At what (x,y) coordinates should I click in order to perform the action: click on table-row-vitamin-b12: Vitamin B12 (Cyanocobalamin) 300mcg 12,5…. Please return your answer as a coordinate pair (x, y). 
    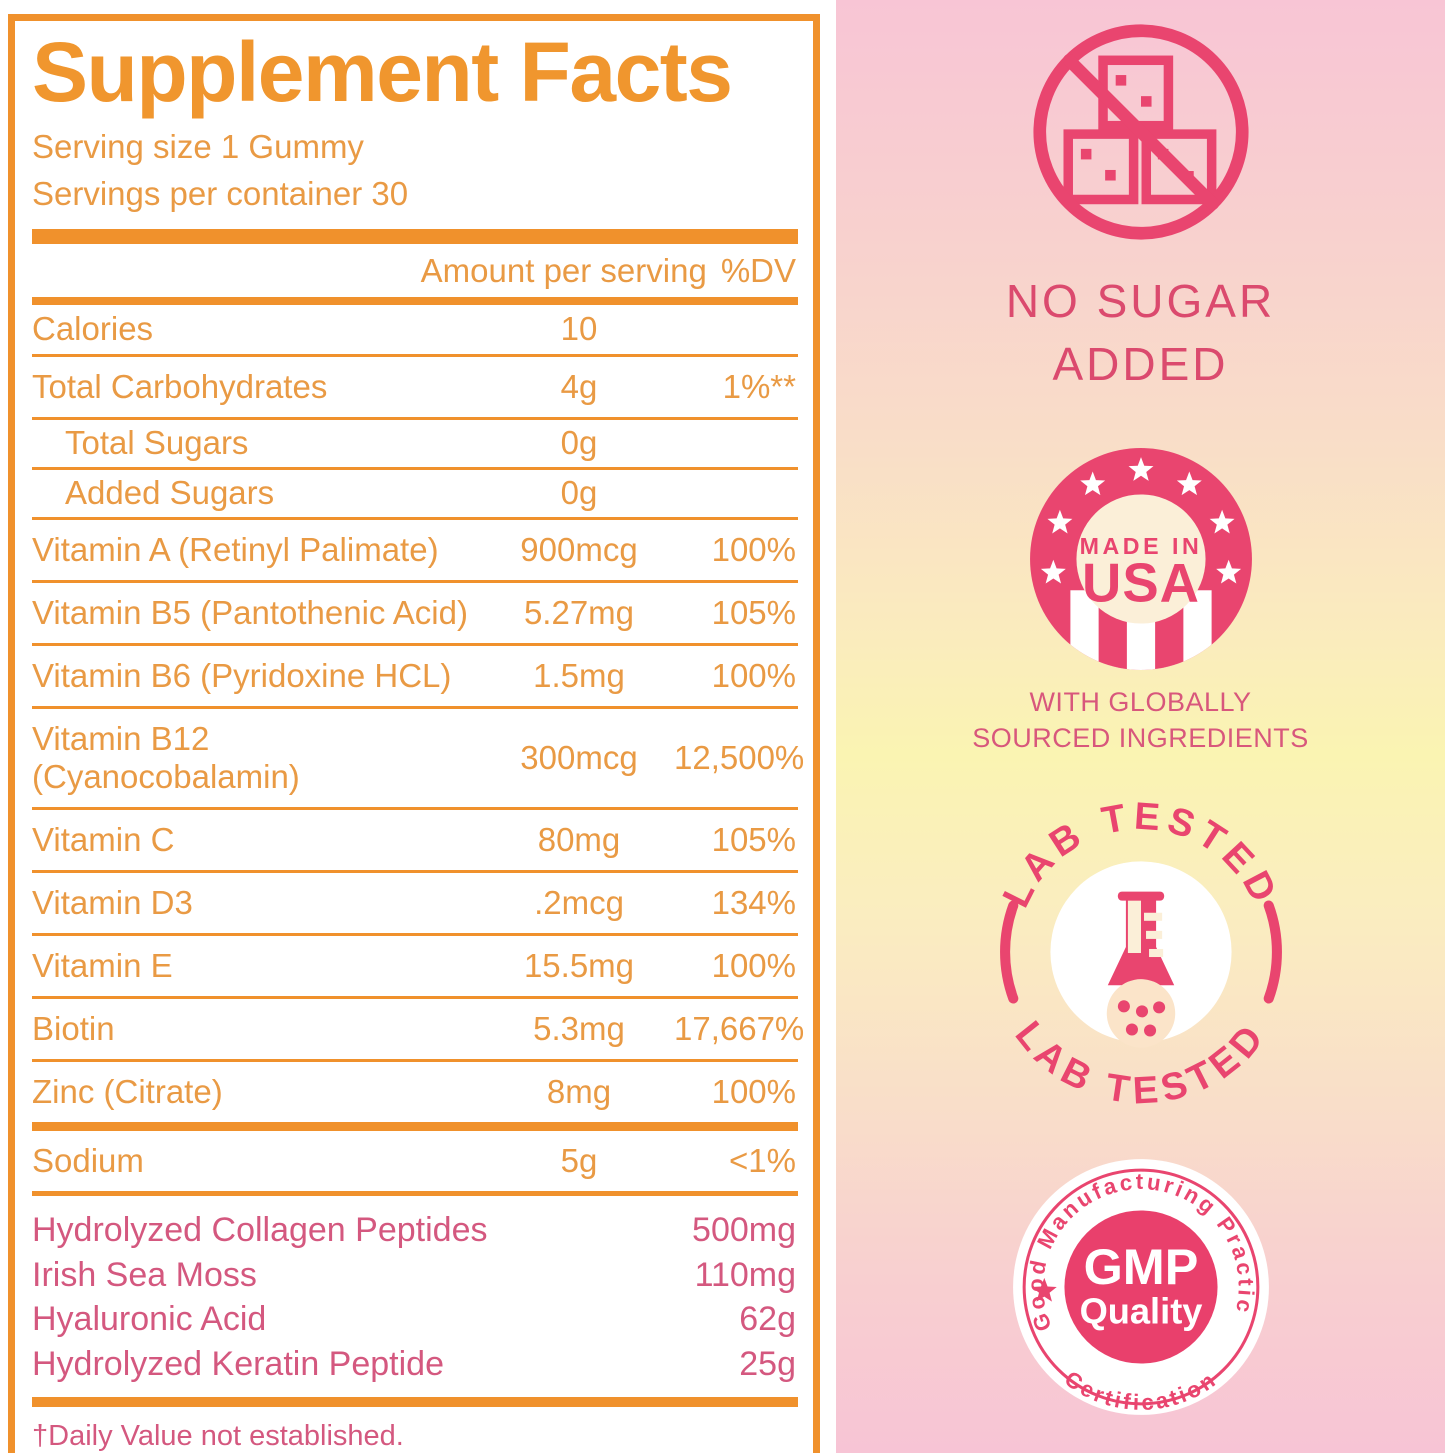
    Looking at the image, I should click on (418, 759).